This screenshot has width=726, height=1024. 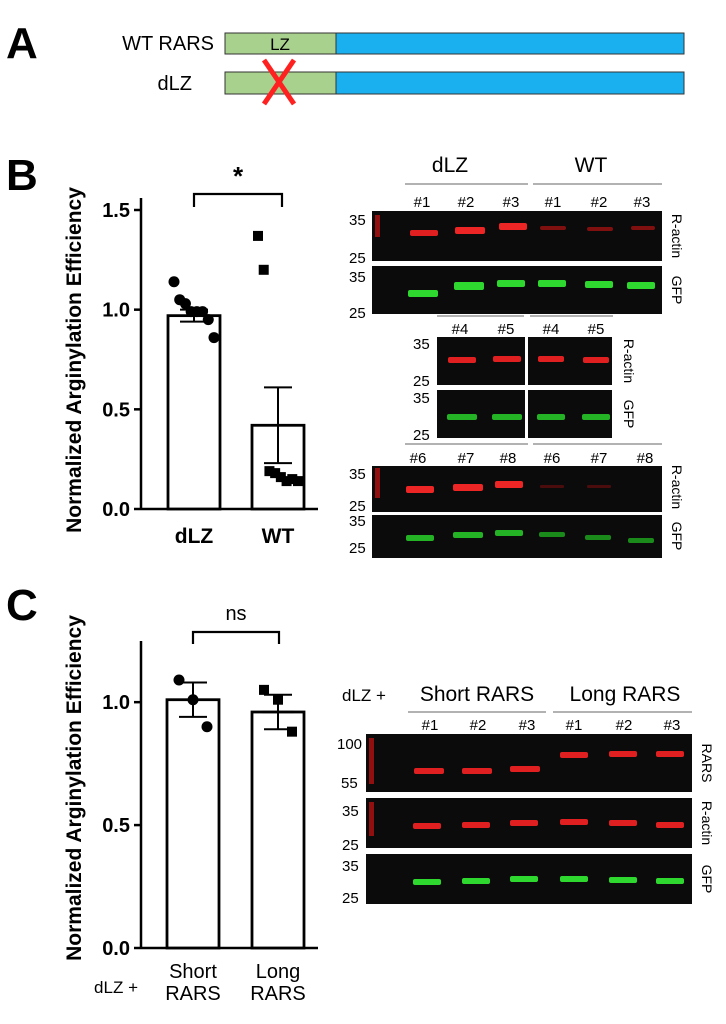 I want to click on x-category-label: dLZ, so click(x=194, y=536).